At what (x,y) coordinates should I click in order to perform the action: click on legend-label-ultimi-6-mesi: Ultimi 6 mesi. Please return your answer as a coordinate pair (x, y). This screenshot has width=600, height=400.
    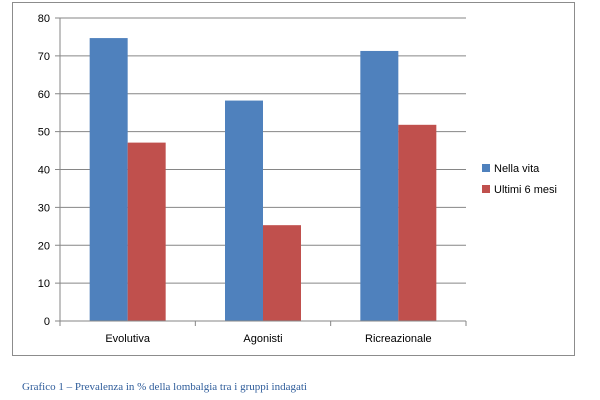
    Looking at the image, I should click on (525, 190).